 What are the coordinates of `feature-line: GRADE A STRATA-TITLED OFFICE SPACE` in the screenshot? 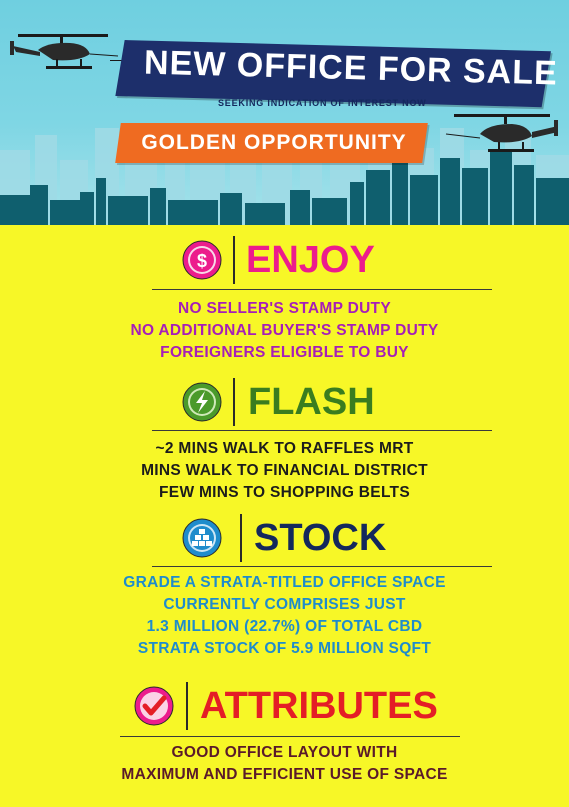 It's located at (284, 582).